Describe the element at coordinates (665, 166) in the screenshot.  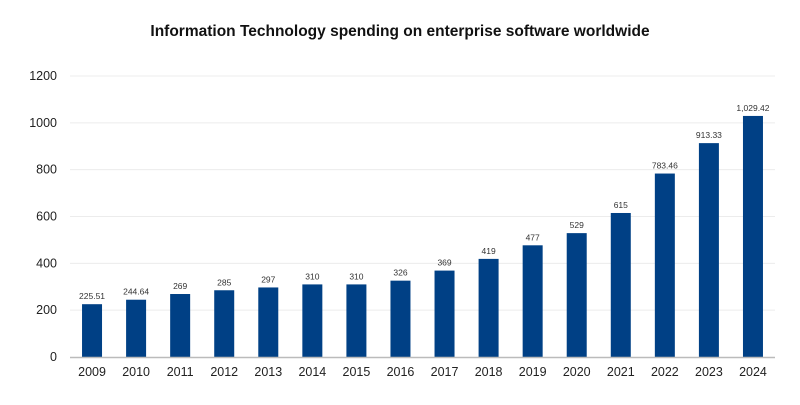
I see `data-label: 783.46` at that location.